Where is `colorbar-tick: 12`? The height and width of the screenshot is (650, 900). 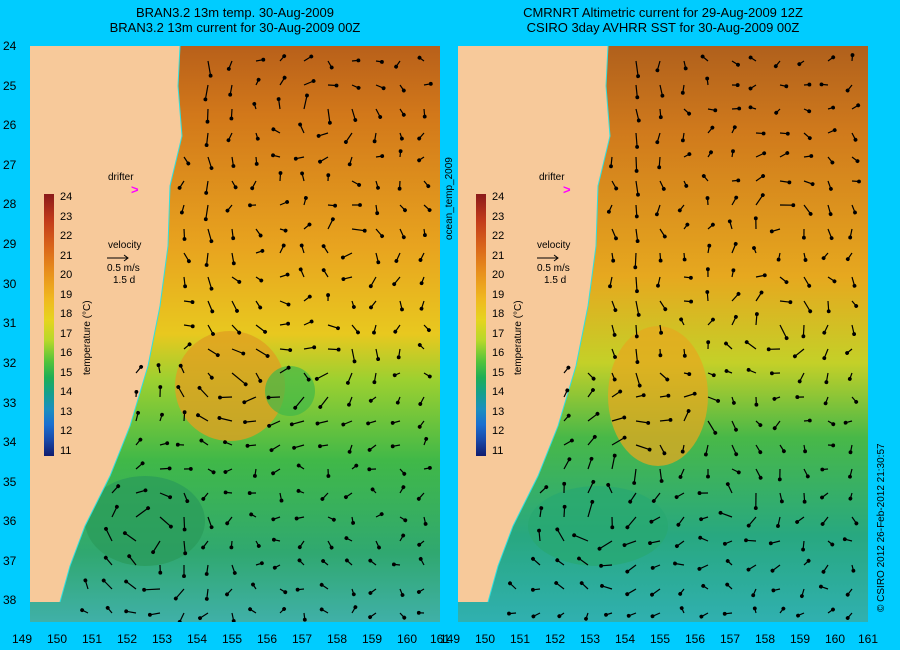
colorbar-tick: 12 is located at coordinates (498, 431).